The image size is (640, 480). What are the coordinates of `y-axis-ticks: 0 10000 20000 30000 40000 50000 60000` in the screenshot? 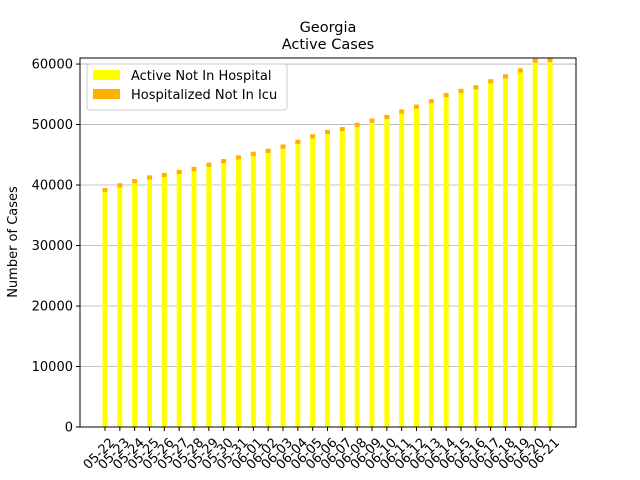 It's located at (56, 247).